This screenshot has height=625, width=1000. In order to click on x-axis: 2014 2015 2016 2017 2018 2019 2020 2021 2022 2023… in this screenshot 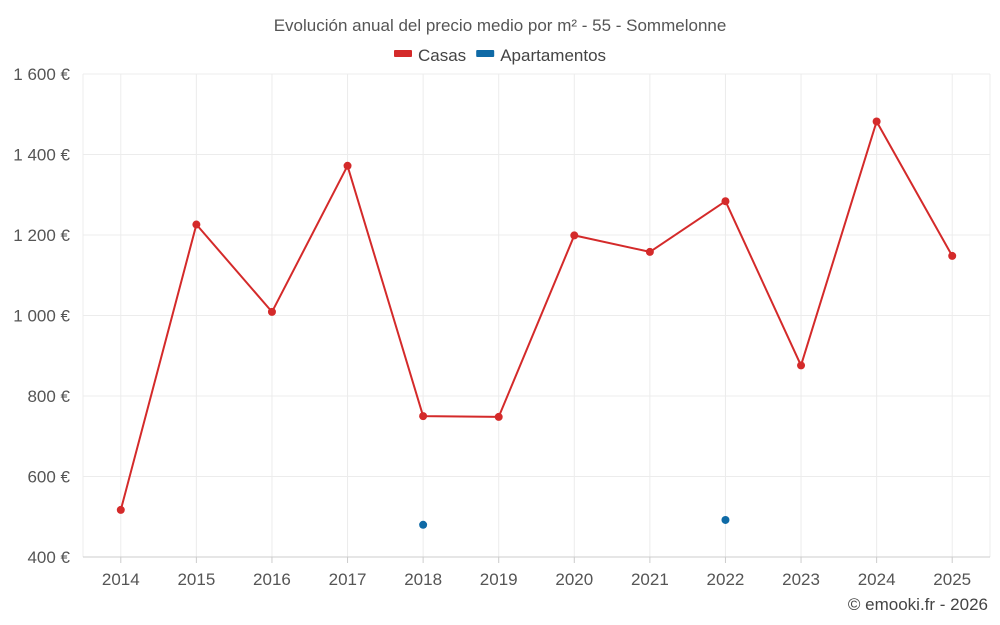, I will do `click(536, 572)`.